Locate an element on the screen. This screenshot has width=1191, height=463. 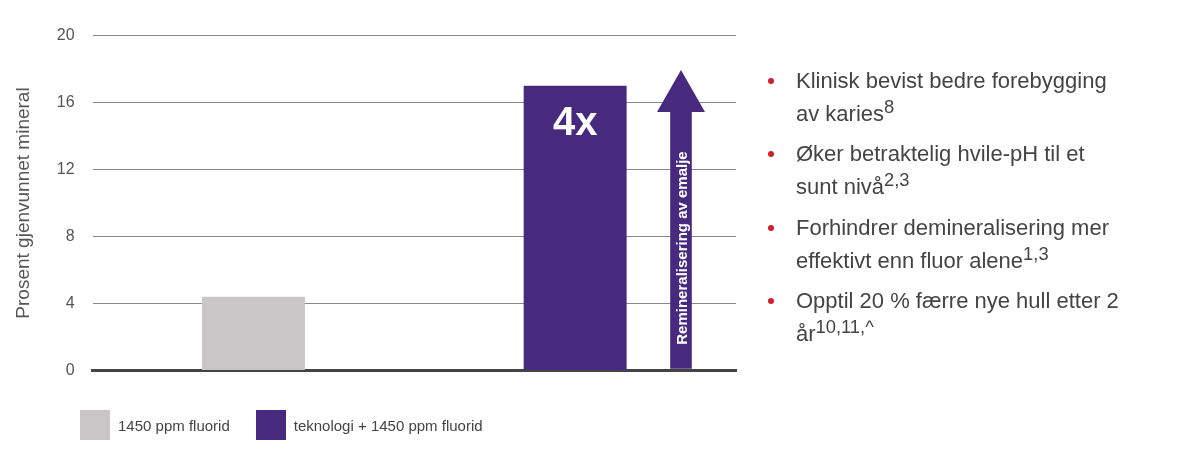
legend-label: teknologi + 1450 ppm fluorid is located at coordinates (388, 425).